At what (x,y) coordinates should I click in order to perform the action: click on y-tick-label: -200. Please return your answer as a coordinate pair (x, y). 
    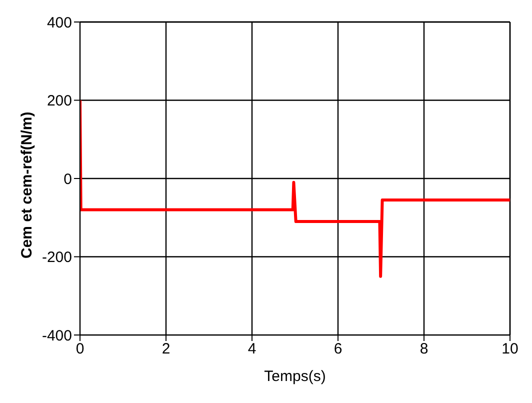
    Looking at the image, I should click on (57, 257).